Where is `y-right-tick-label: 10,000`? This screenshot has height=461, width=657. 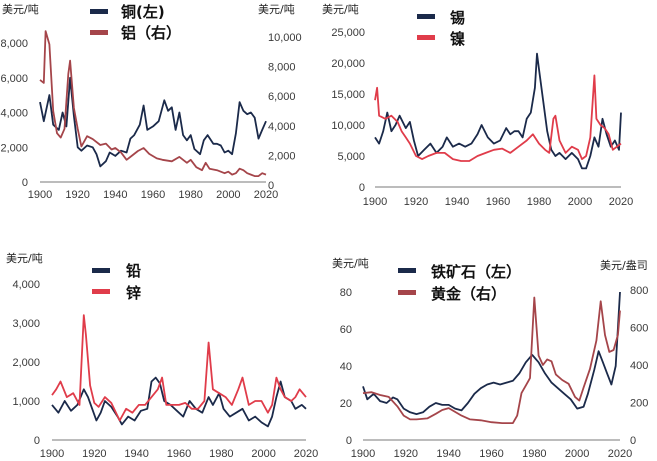
y-right-tick-label: 10,000 is located at coordinates (285, 38).